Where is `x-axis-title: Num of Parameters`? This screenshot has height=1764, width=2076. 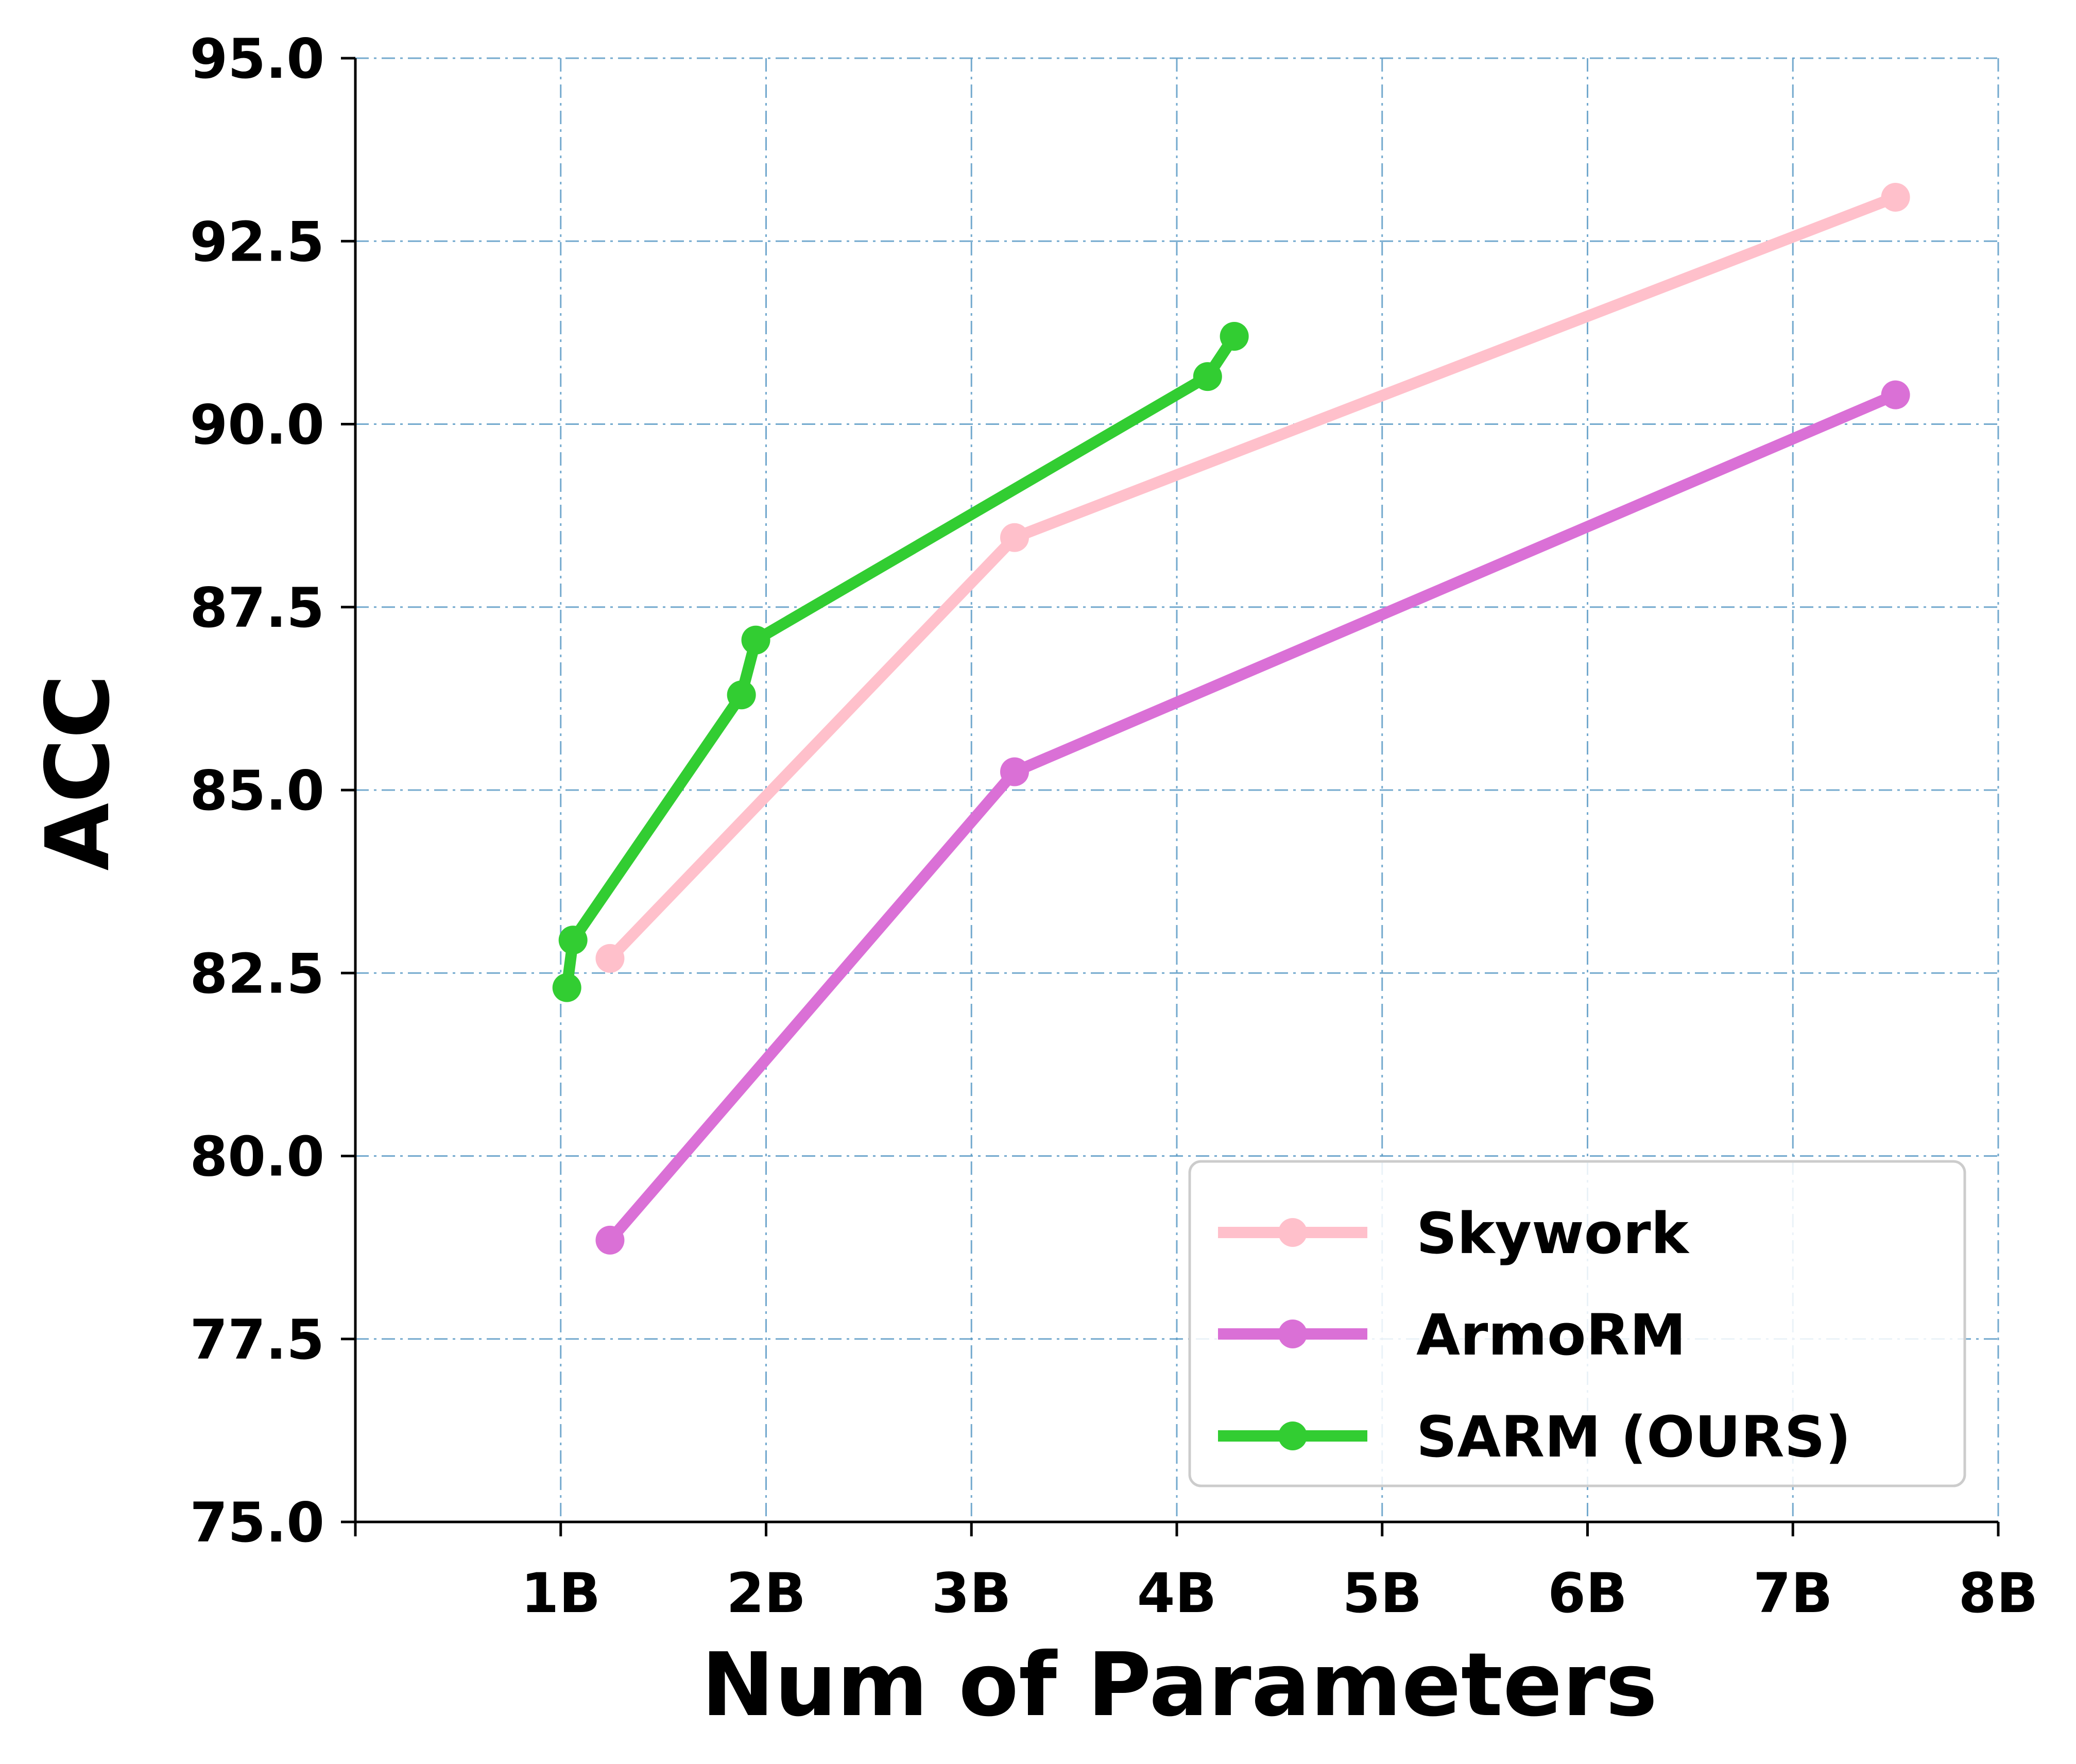 x-axis-title: Num of Parameters is located at coordinates (1180, 1685).